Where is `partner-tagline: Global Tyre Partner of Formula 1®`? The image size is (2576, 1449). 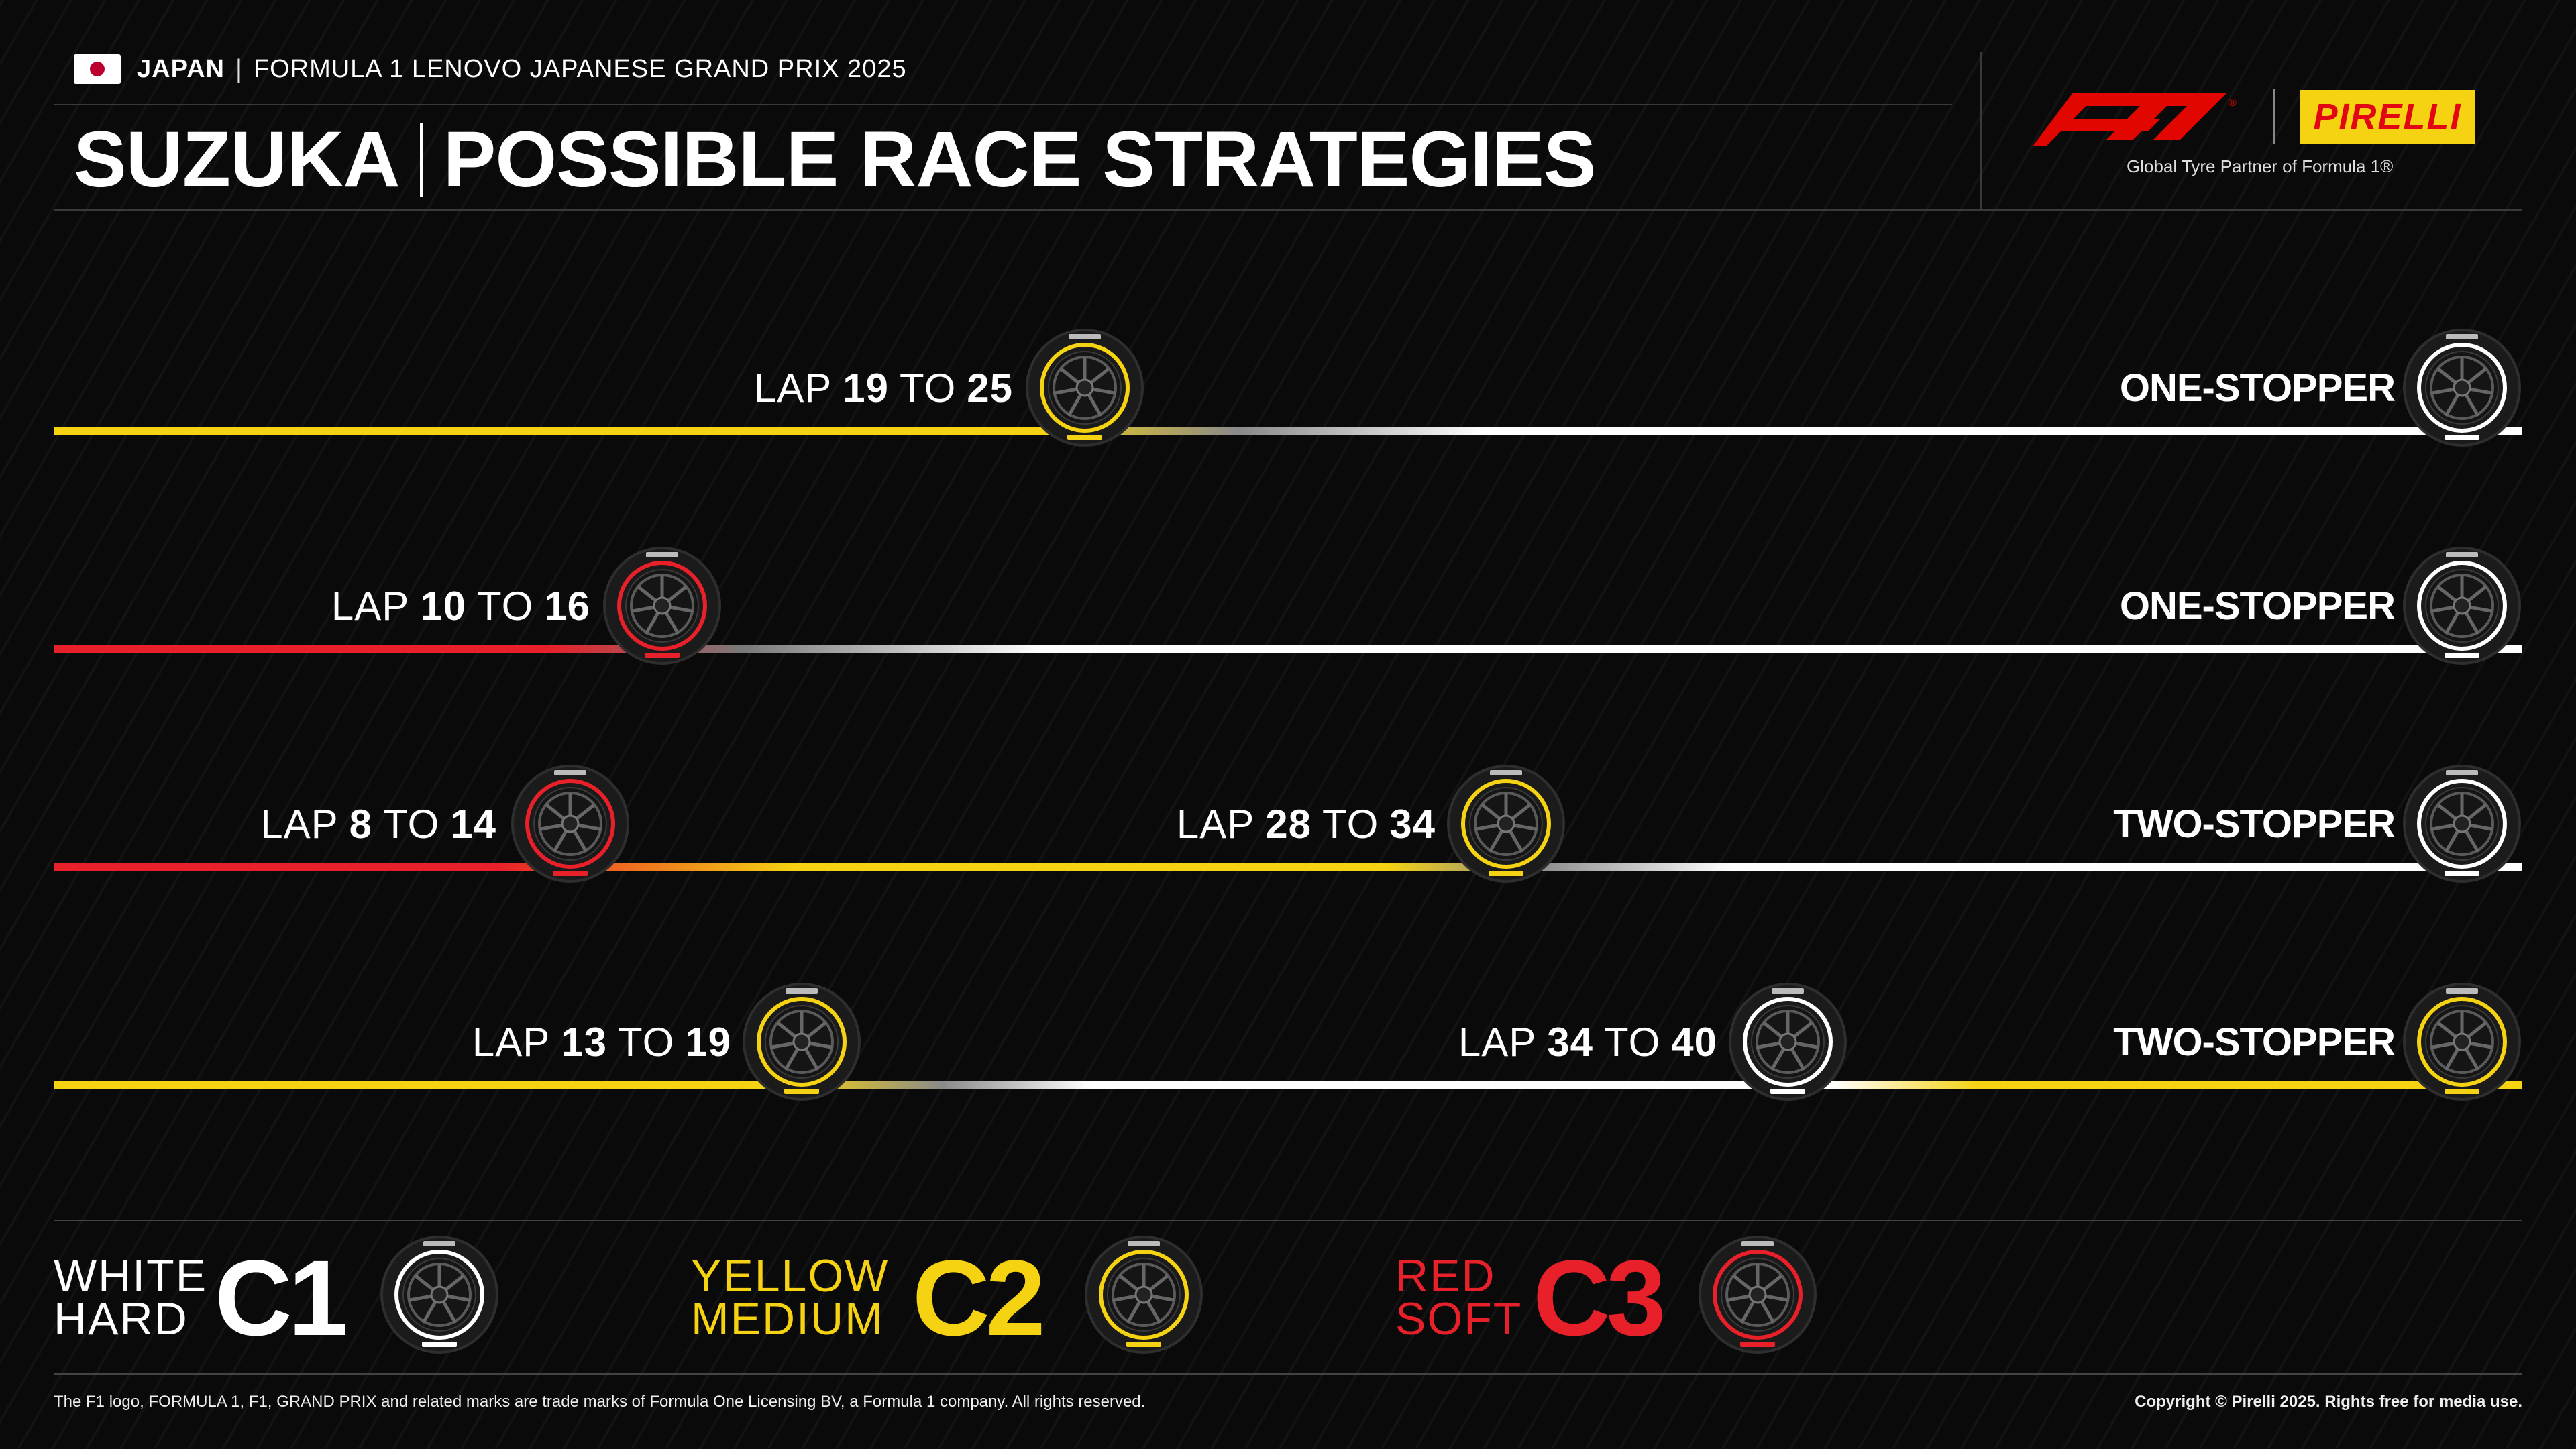
partner-tagline: Global Tyre Partner of Formula 1® is located at coordinates (2260, 166).